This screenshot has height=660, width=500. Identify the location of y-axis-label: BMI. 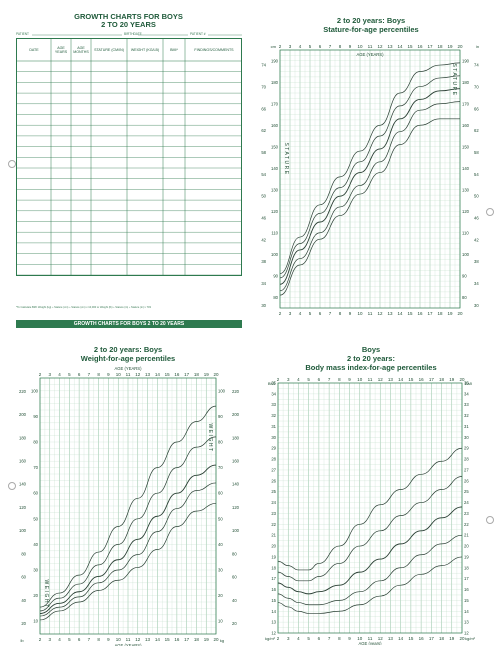
(271, 383).